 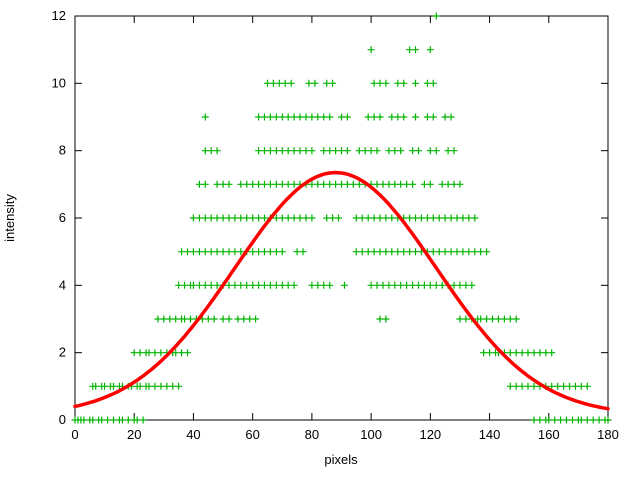 What do you see at coordinates (62, 419) in the screenshot?
I see `y-tick-label: 0` at bounding box center [62, 419].